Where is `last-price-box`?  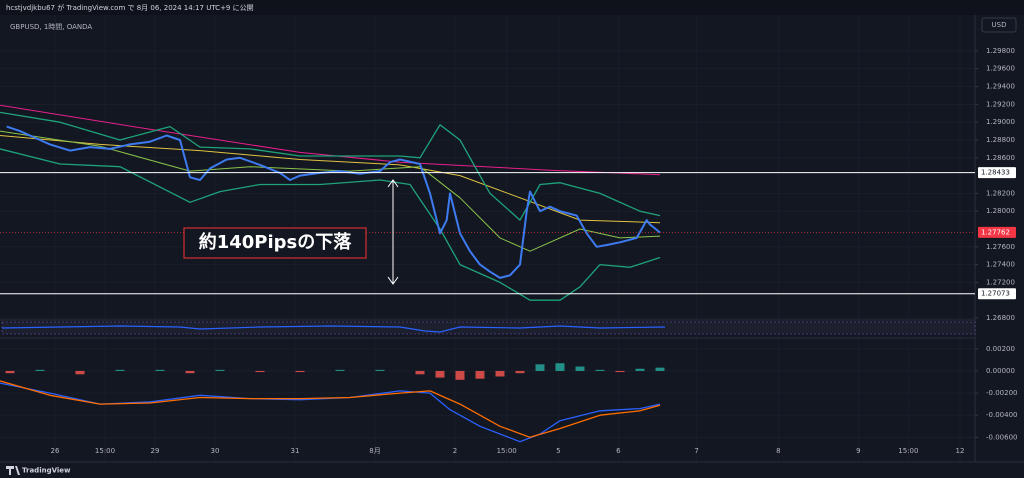
last-price-box is located at coordinates (997, 232).